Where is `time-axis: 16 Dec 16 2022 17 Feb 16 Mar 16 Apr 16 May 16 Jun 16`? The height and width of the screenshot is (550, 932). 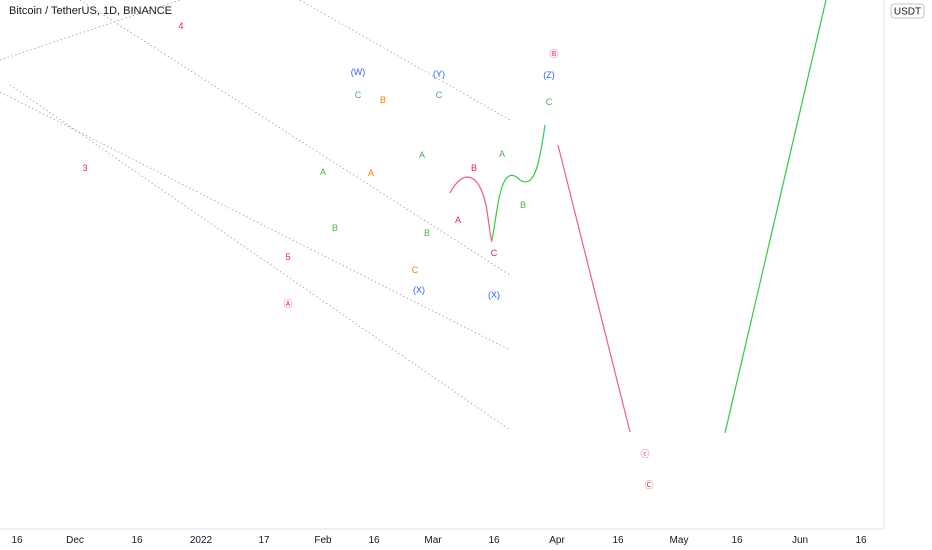
time-axis: 16 Dec 16 2022 17 Feb 16 Mar 16 Apr 16 May 16 Jun 16 is located at coordinates (466, 539).